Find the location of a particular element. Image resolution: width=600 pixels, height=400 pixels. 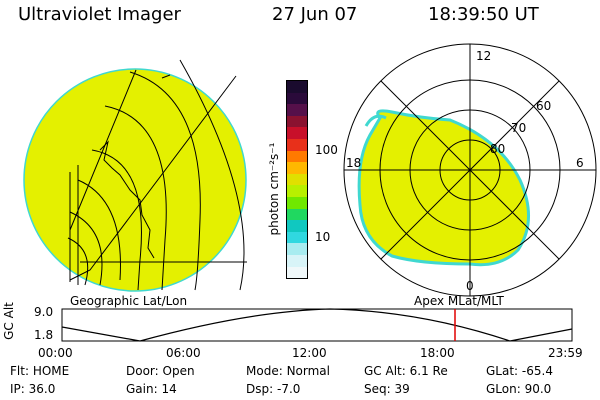

status-flt: Flt: HOME is located at coordinates (40, 371).